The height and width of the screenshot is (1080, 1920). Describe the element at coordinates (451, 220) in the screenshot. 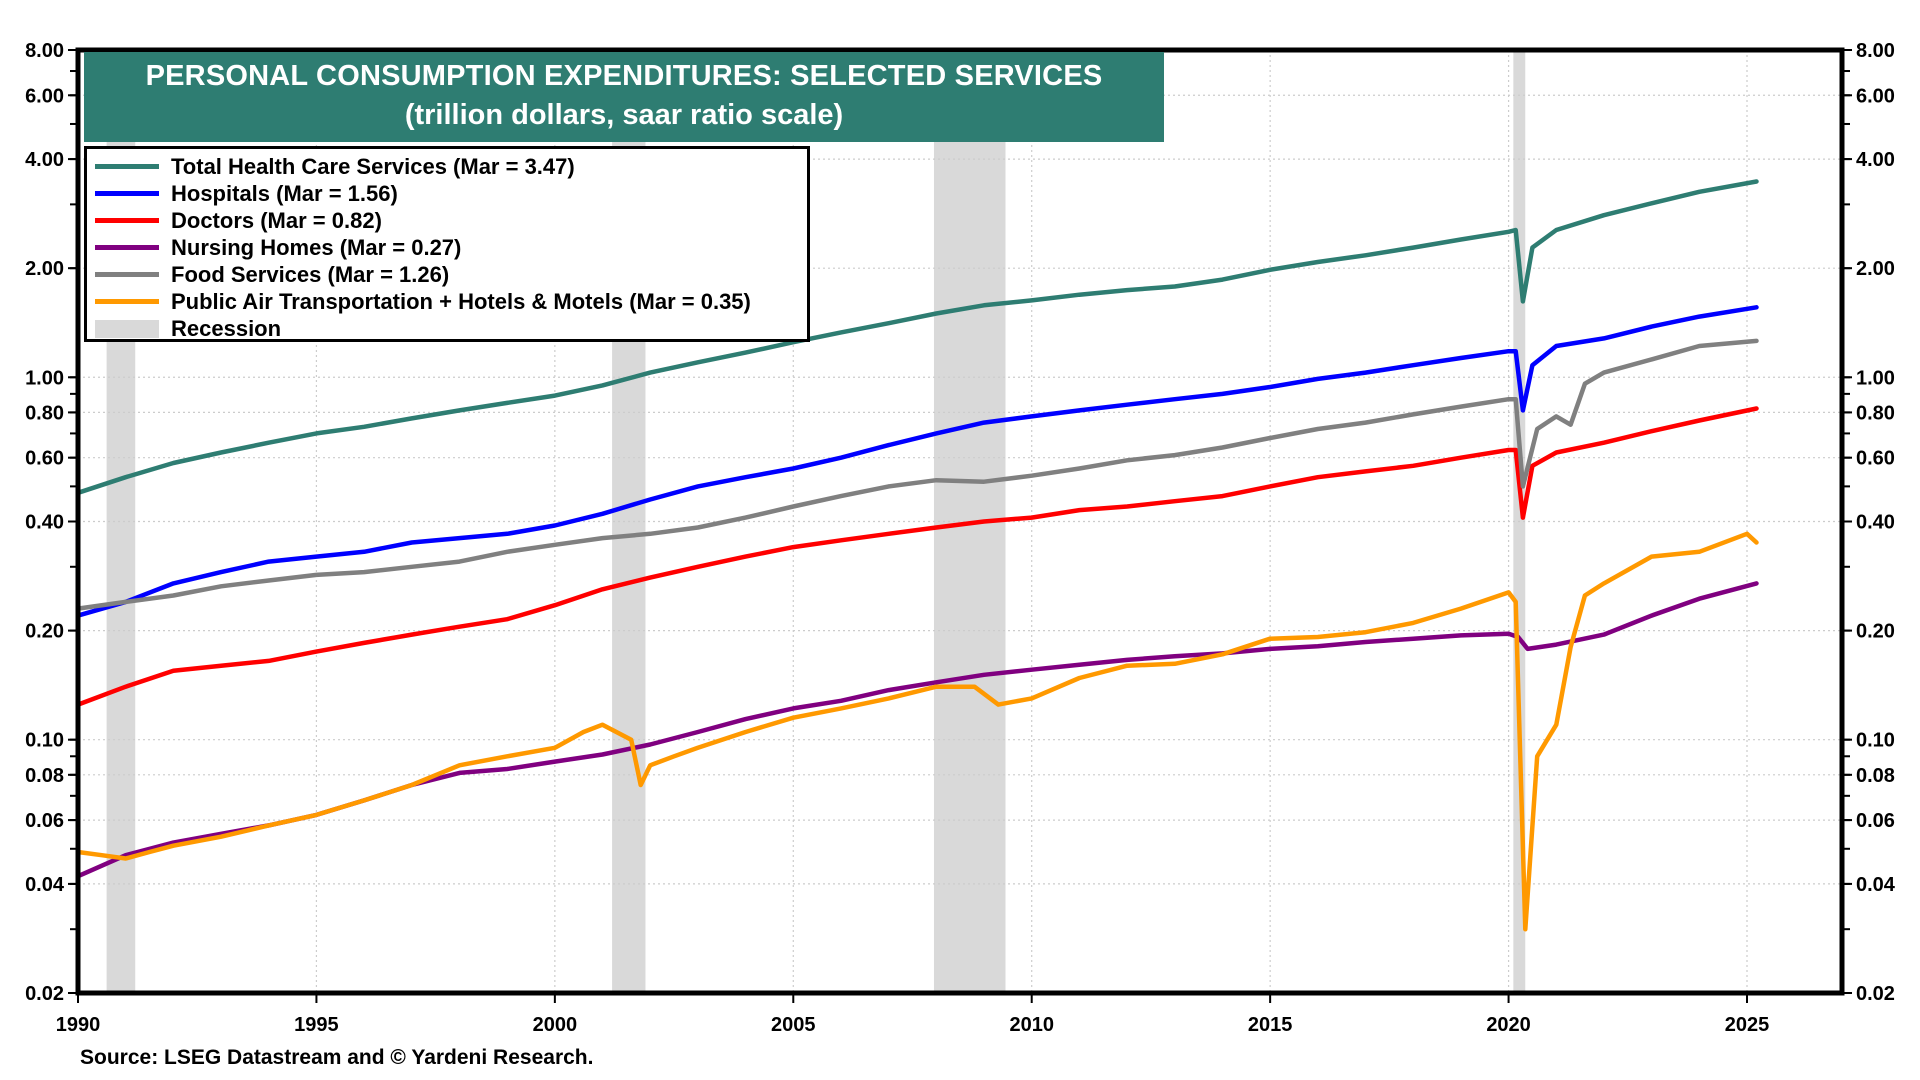

I see `legend-item-doctors: Doctors (Mar = 0.82)` at that location.